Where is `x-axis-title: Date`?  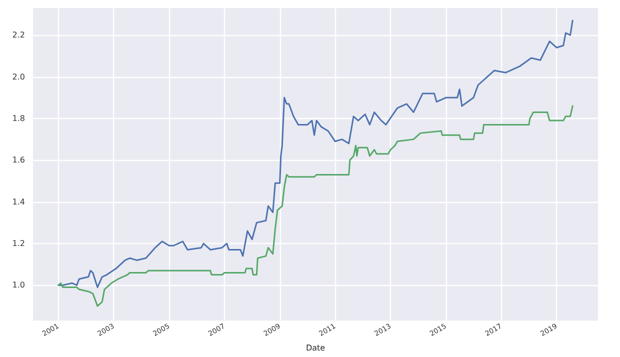
x-axis-title: Date is located at coordinates (316, 348).